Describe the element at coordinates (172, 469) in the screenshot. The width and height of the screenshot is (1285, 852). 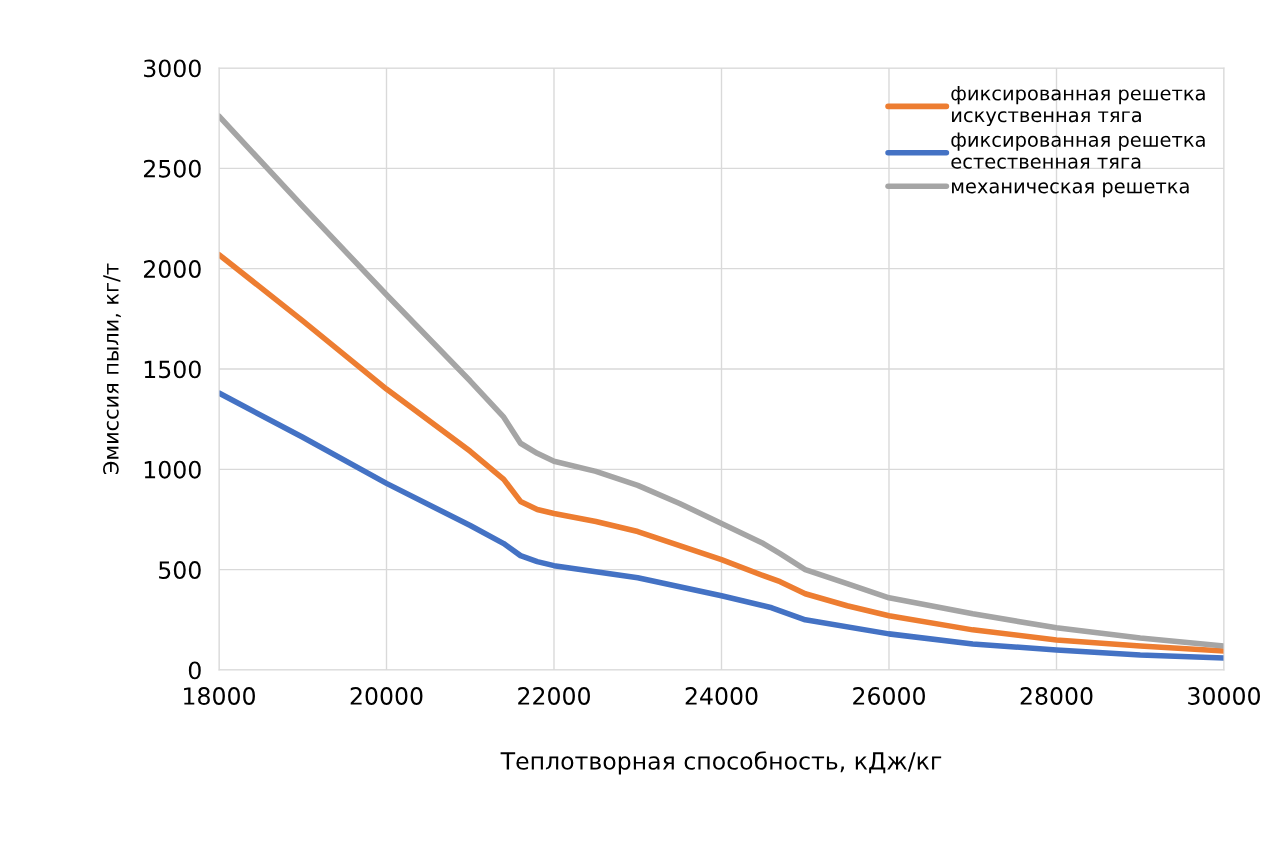
I see `y-tick-label: 1000` at that location.